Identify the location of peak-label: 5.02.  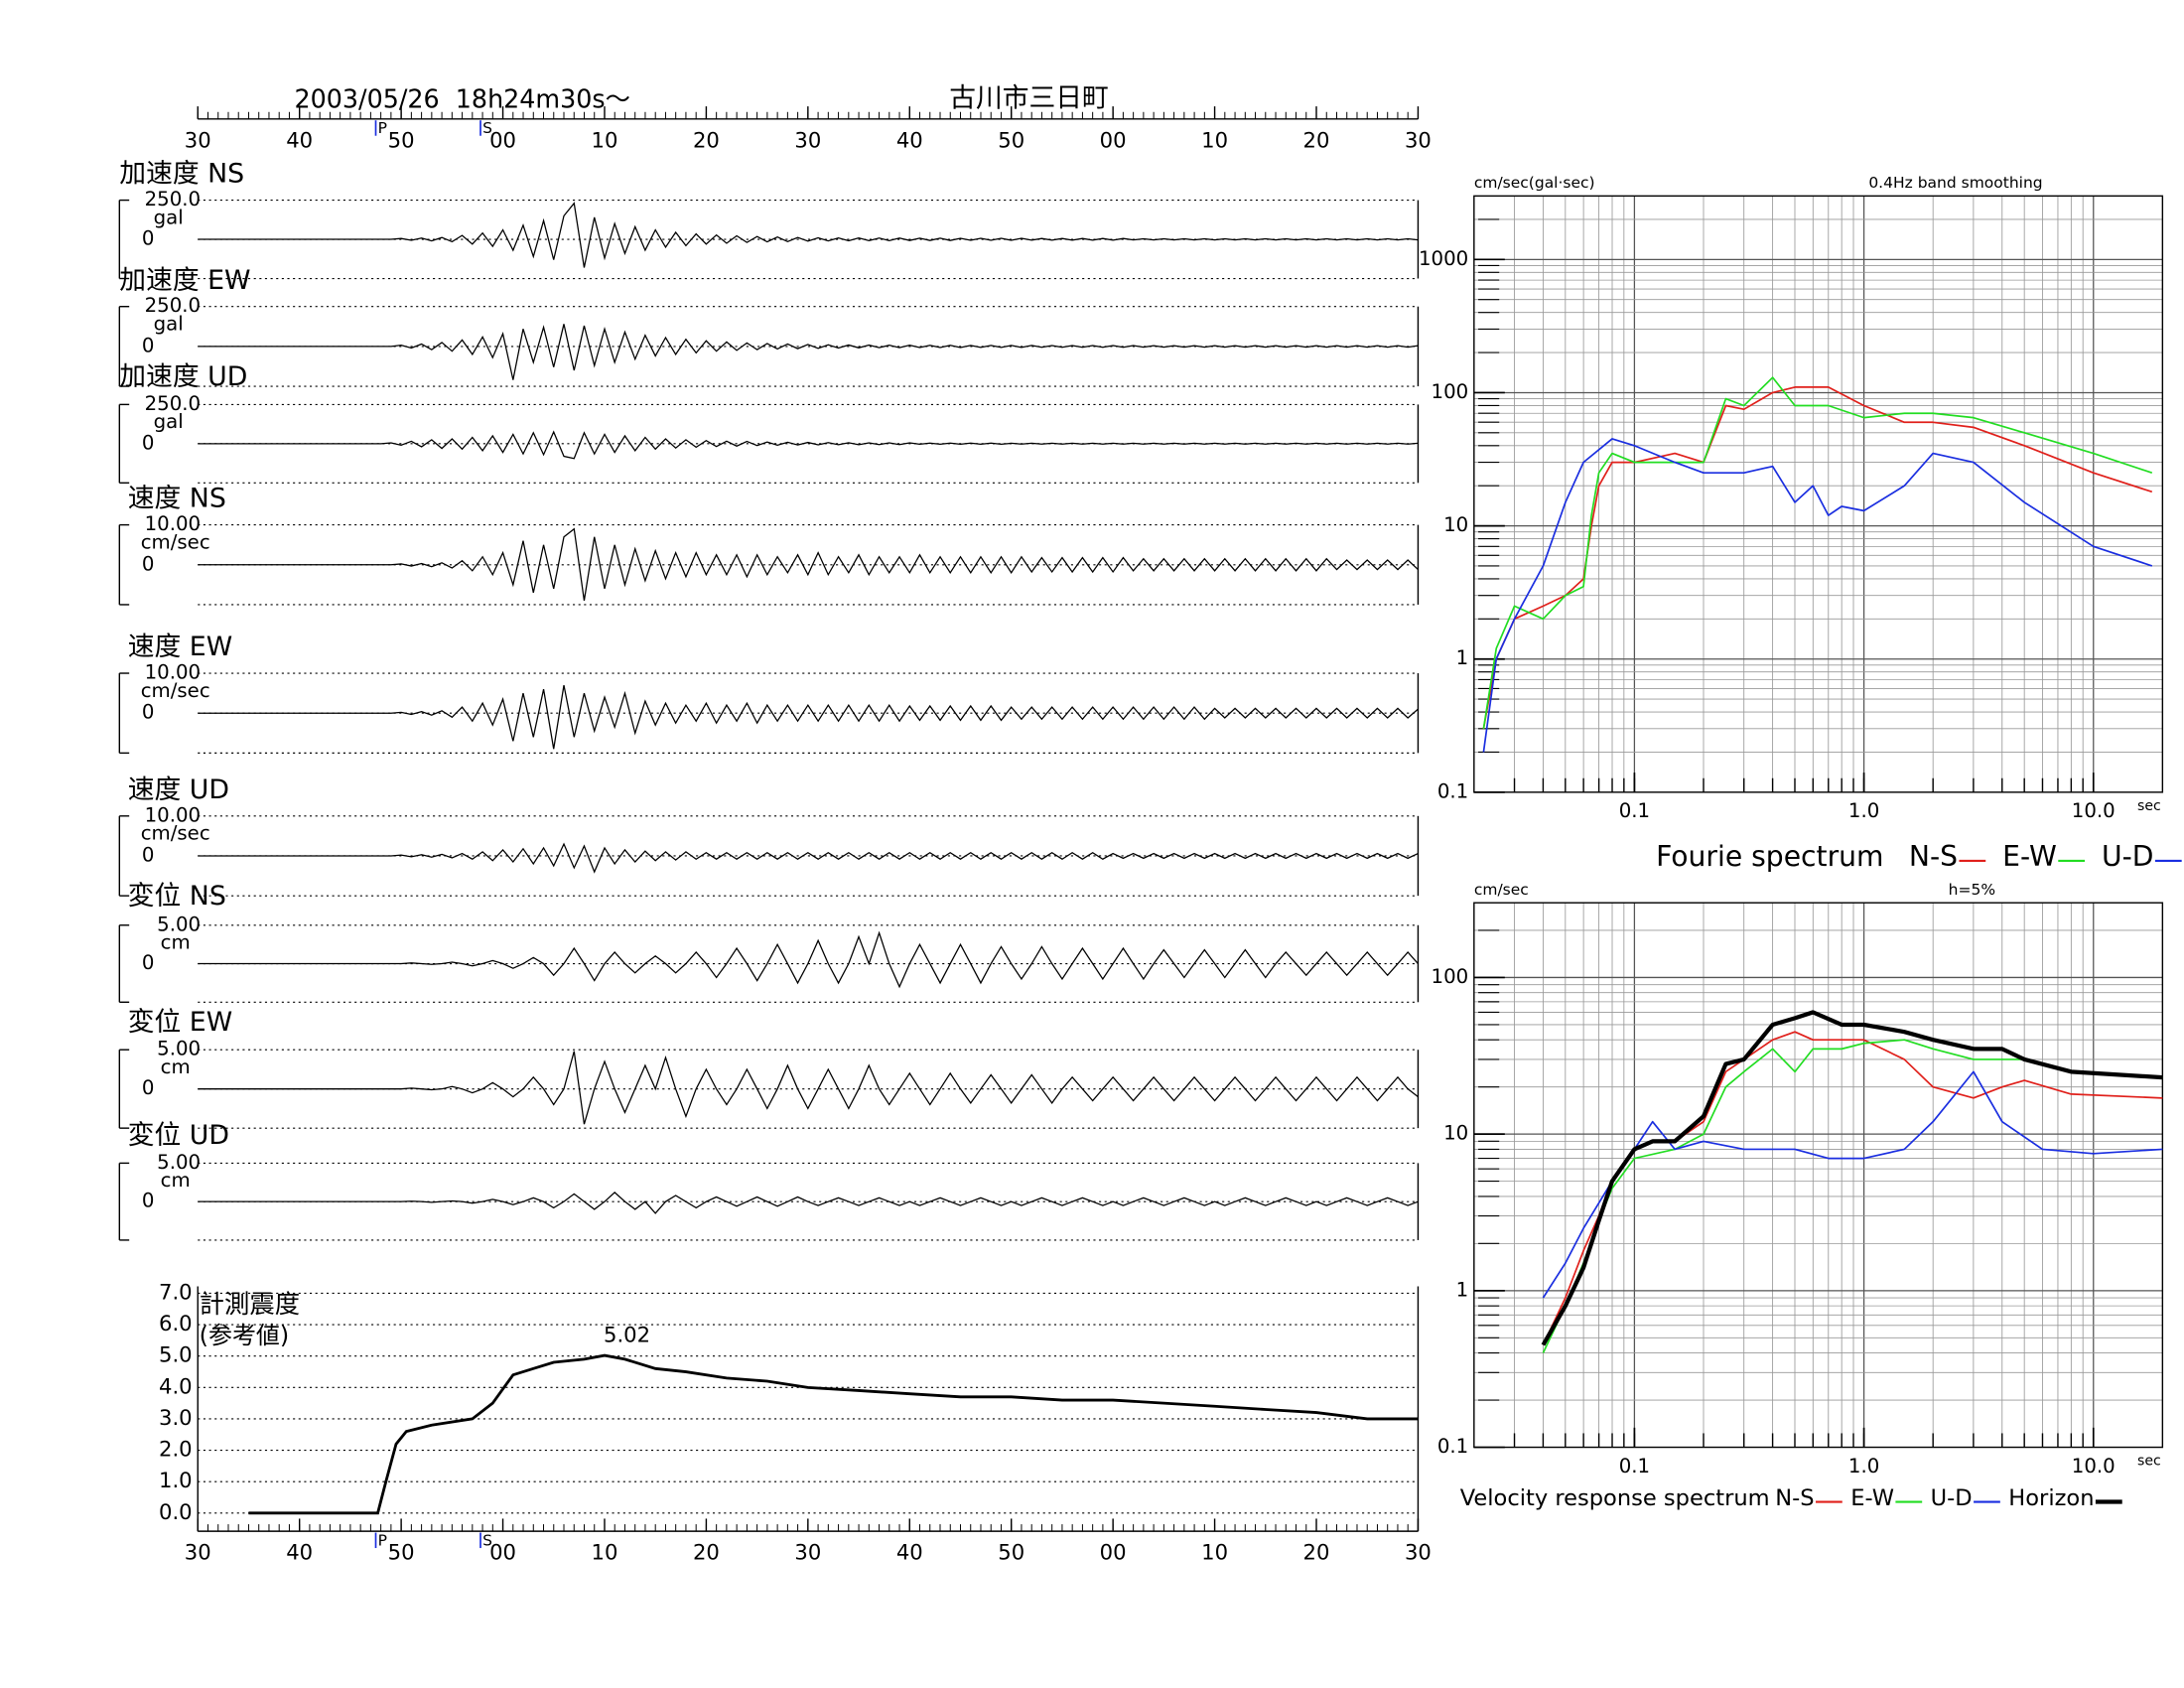
(627, 1334).